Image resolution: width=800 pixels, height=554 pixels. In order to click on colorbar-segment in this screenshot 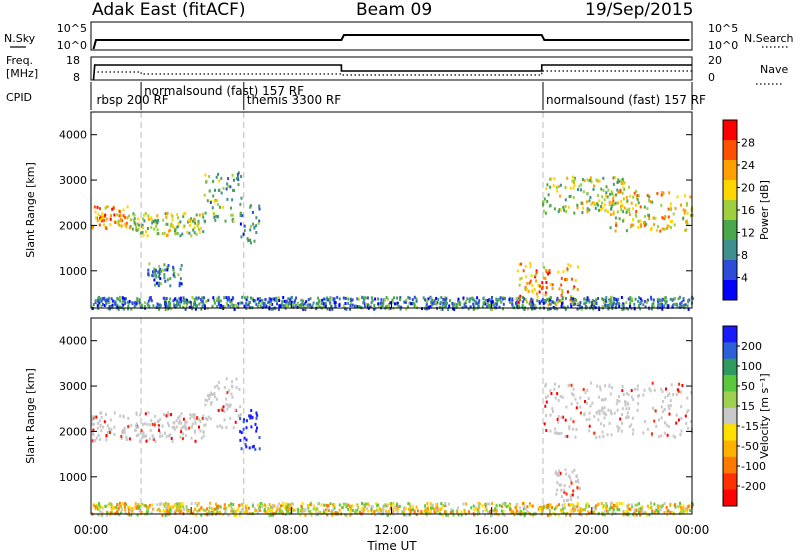, I will do `click(730, 150)`.